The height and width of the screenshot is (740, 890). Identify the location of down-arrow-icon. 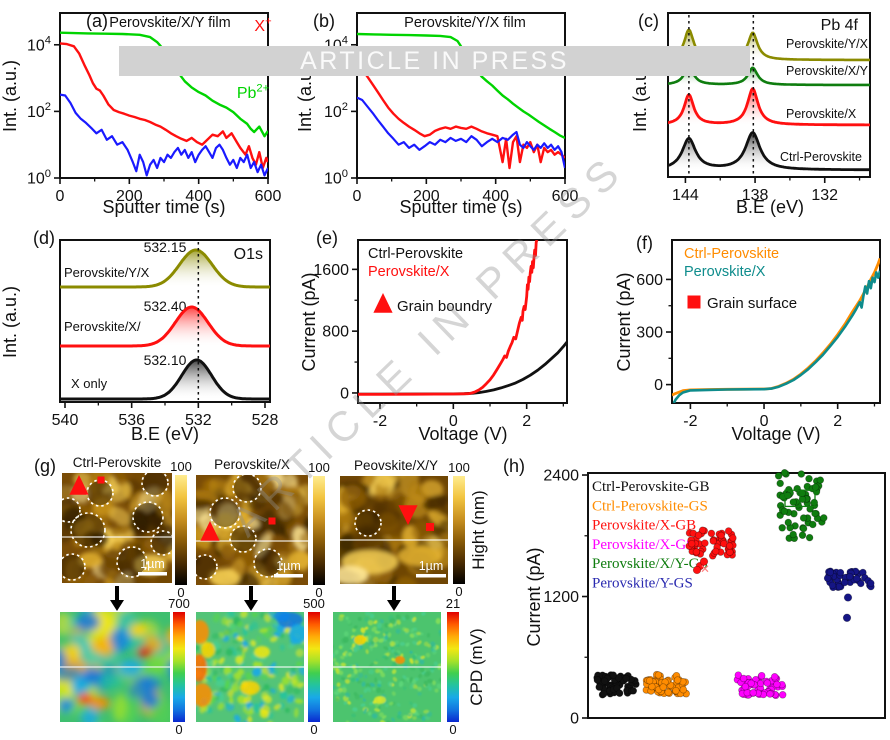
(117, 605).